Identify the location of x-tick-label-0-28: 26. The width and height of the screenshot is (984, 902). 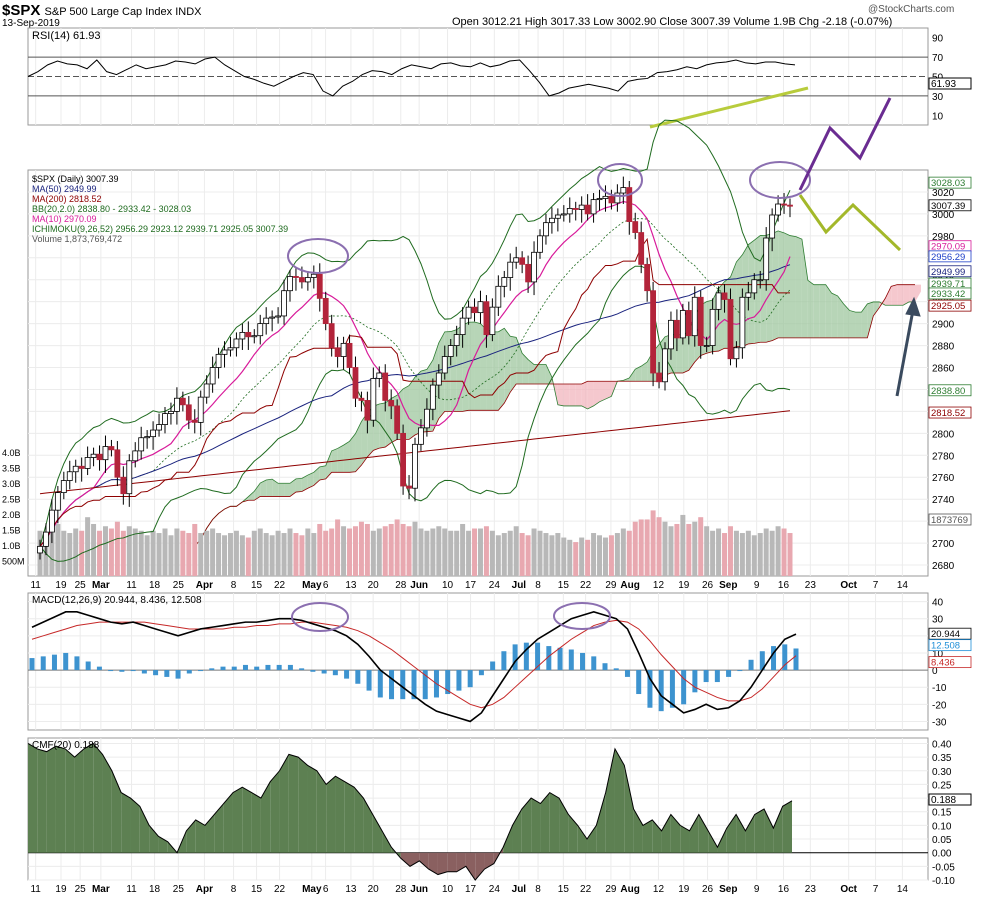
(708, 585).